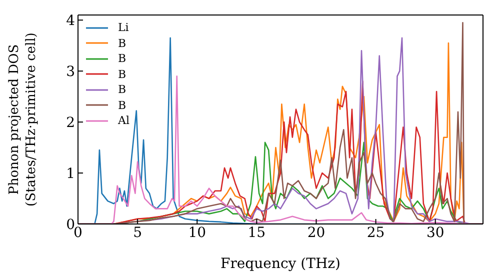 The image size is (500, 280). I want to click on y-tick-label: 3, so click(70, 72).